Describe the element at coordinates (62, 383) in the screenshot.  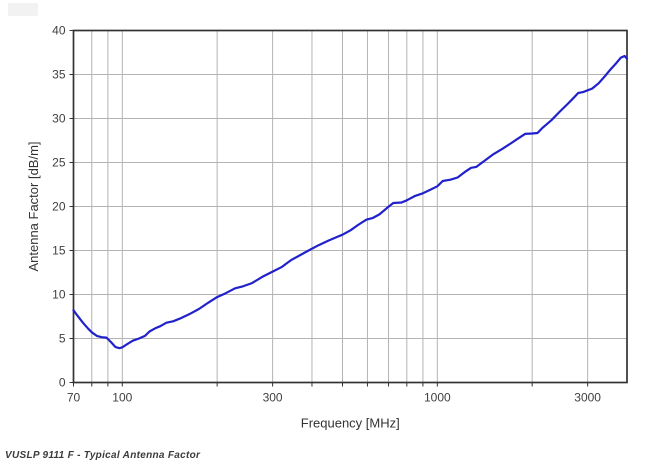
I see `y-tick-label: 0` at that location.